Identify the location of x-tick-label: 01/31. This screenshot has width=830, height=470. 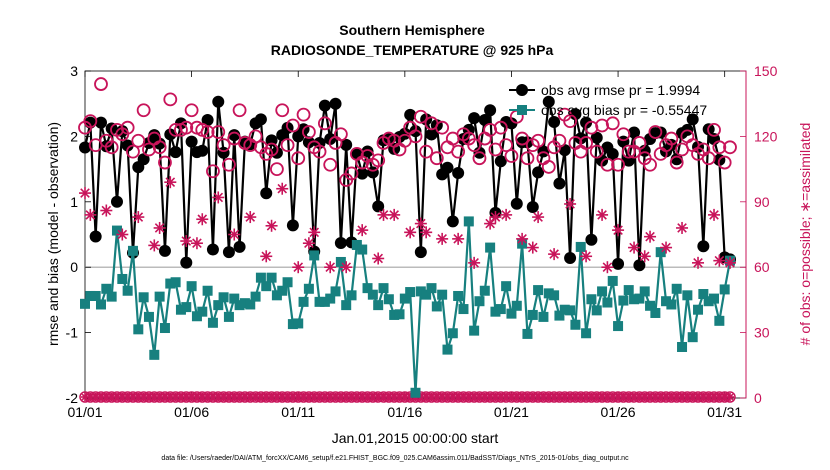
(724, 412).